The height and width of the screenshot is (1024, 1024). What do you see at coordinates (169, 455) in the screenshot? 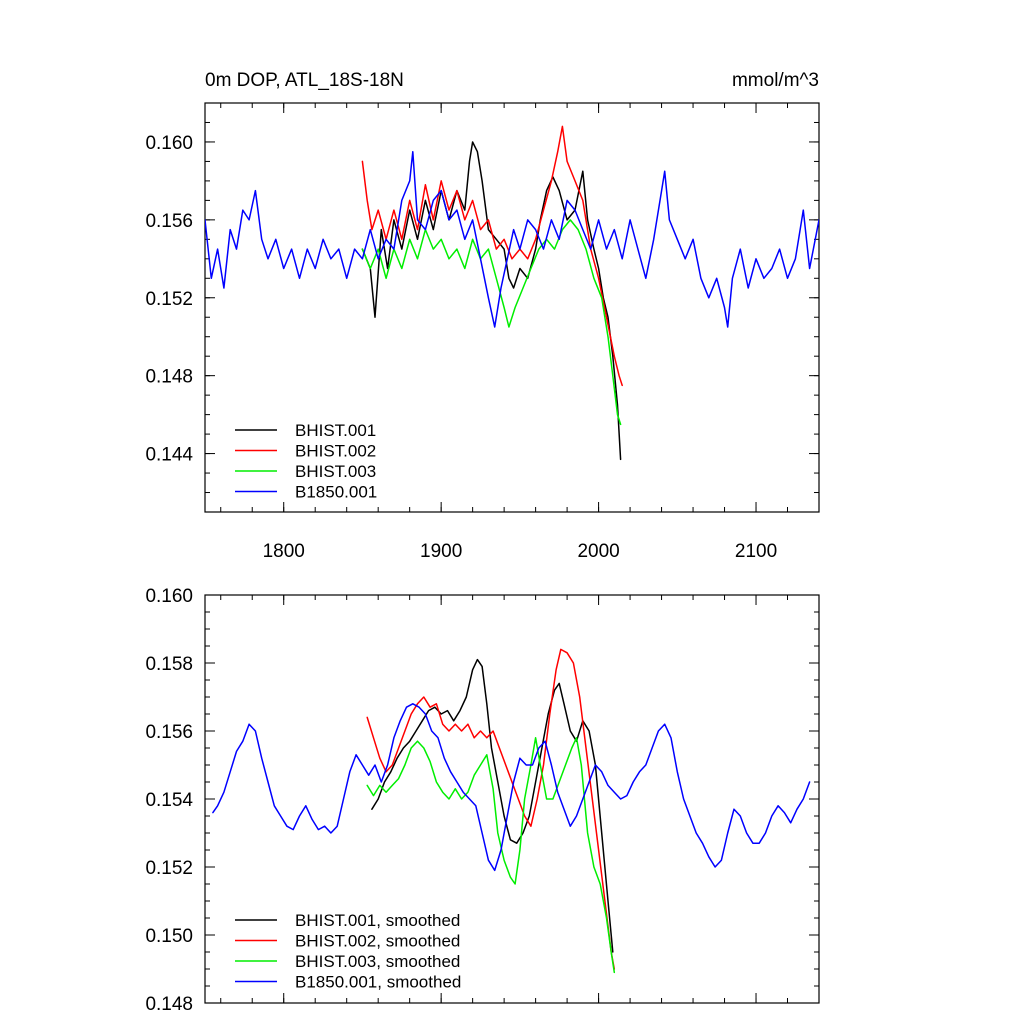
I see `y-tick-label: 0.144` at bounding box center [169, 455].